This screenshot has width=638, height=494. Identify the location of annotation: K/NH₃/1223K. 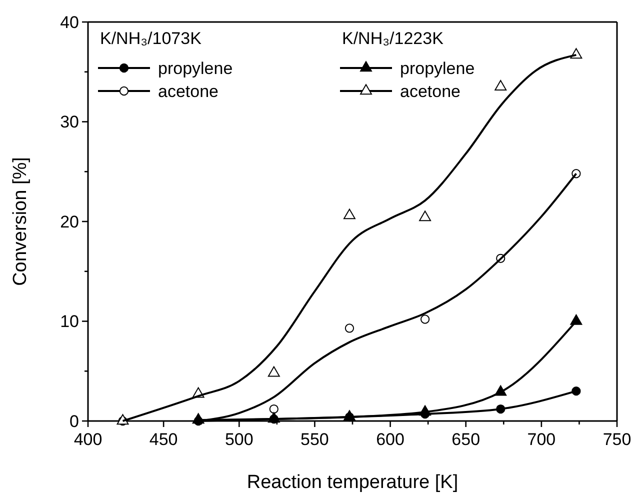
(393, 38).